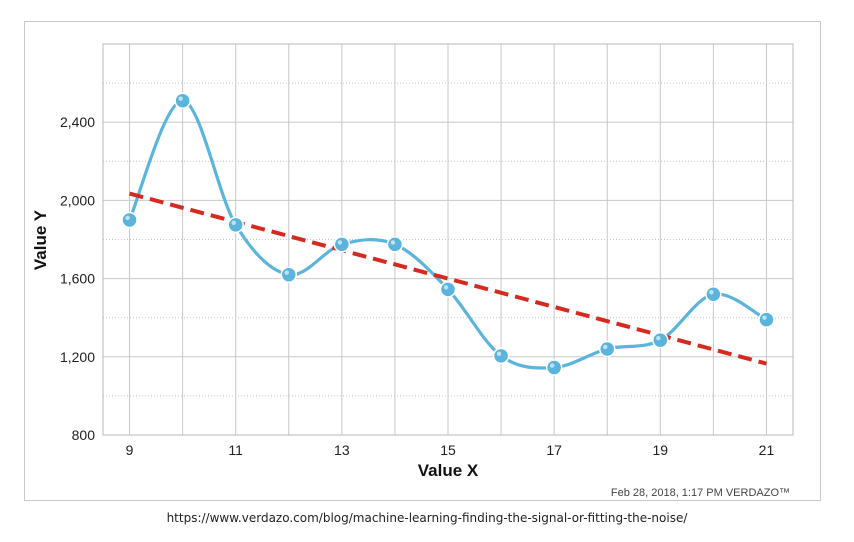  I want to click on y-tick-label: 2,000, so click(77, 200).